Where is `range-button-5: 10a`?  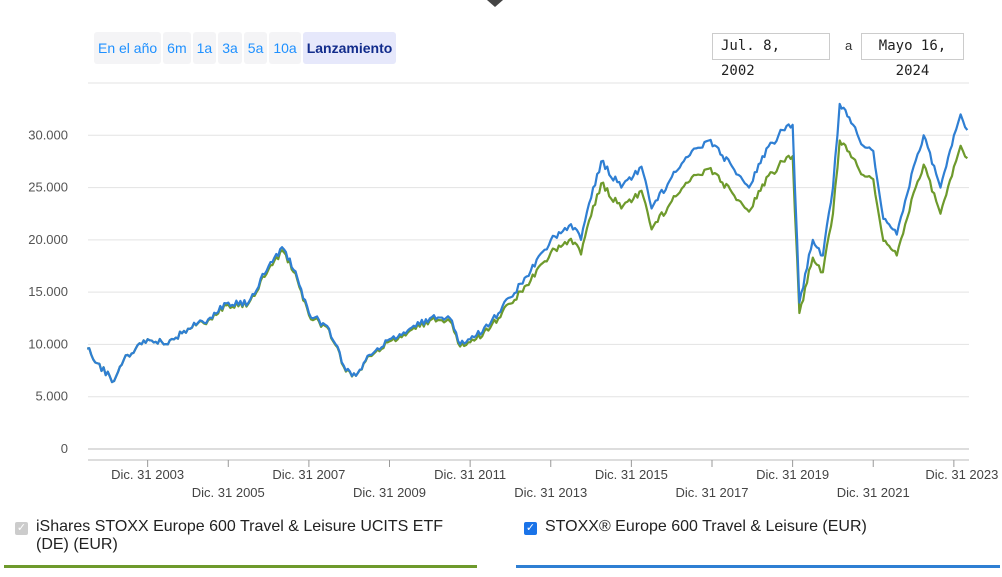
range-button-5: 10a is located at coordinates (285, 48).